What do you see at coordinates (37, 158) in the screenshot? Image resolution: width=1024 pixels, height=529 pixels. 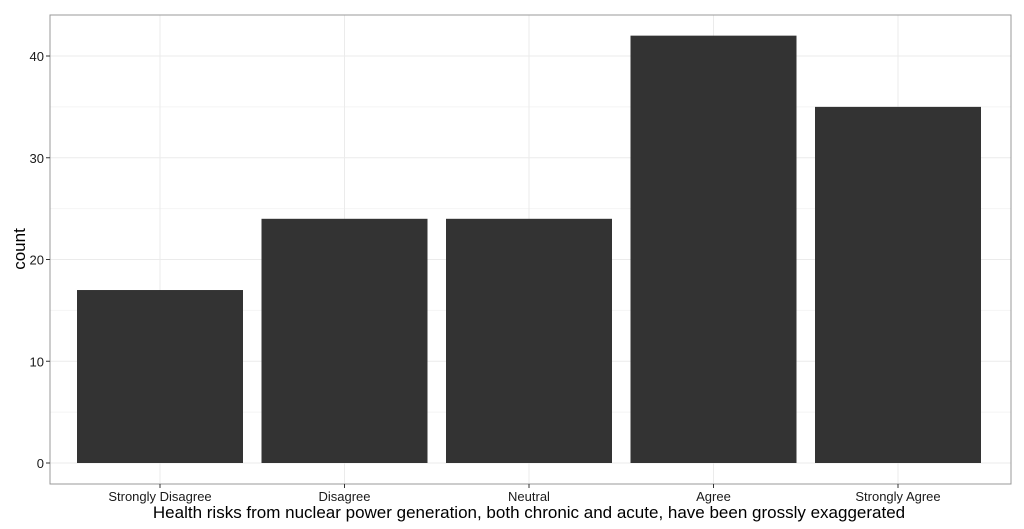 I see `y-tick-label: 30` at bounding box center [37, 158].